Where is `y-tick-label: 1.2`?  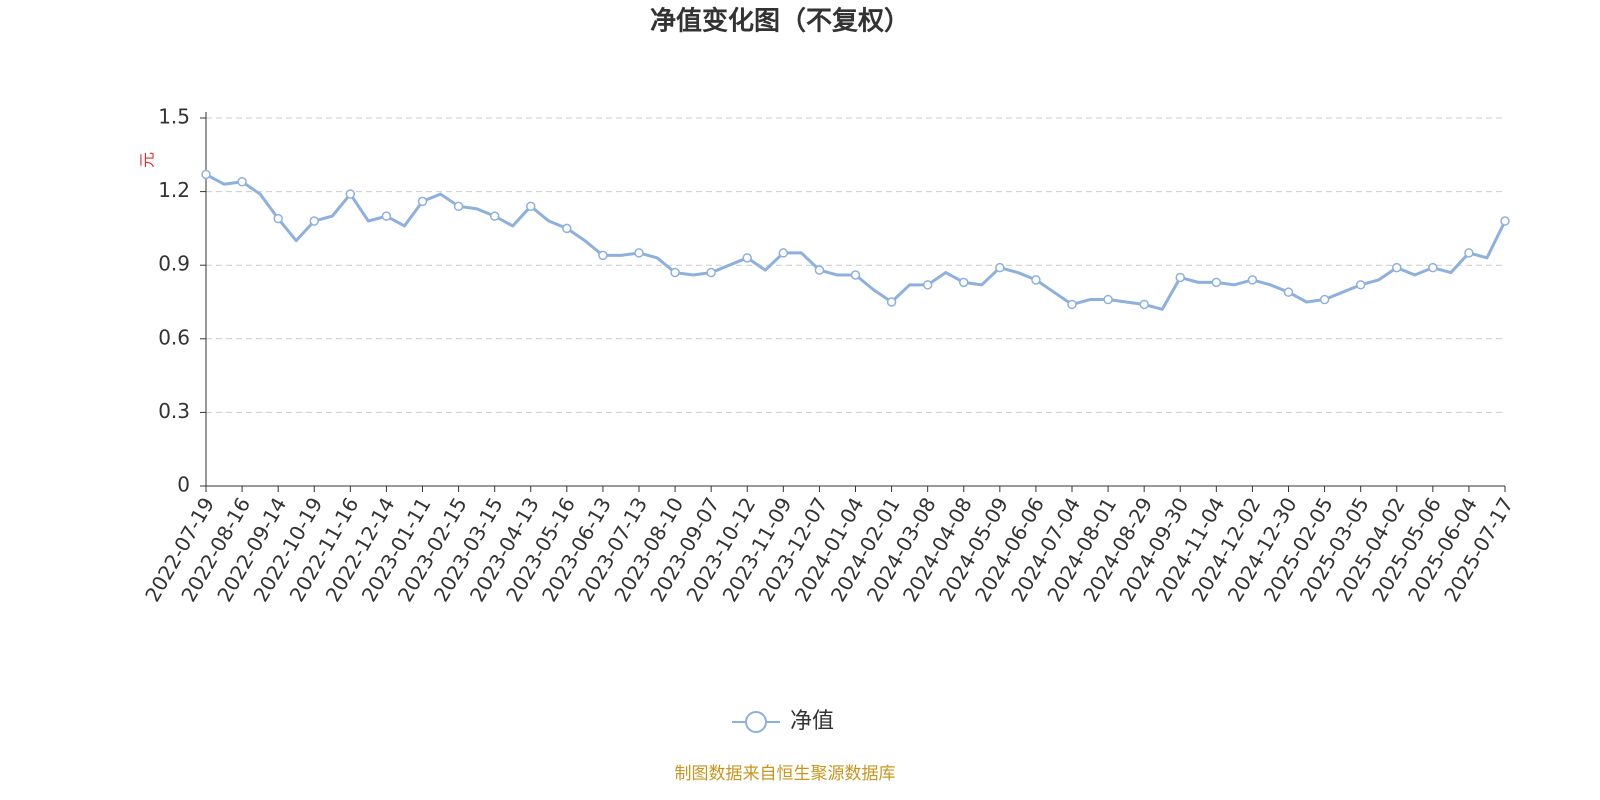 y-tick-label: 1.2 is located at coordinates (174, 190).